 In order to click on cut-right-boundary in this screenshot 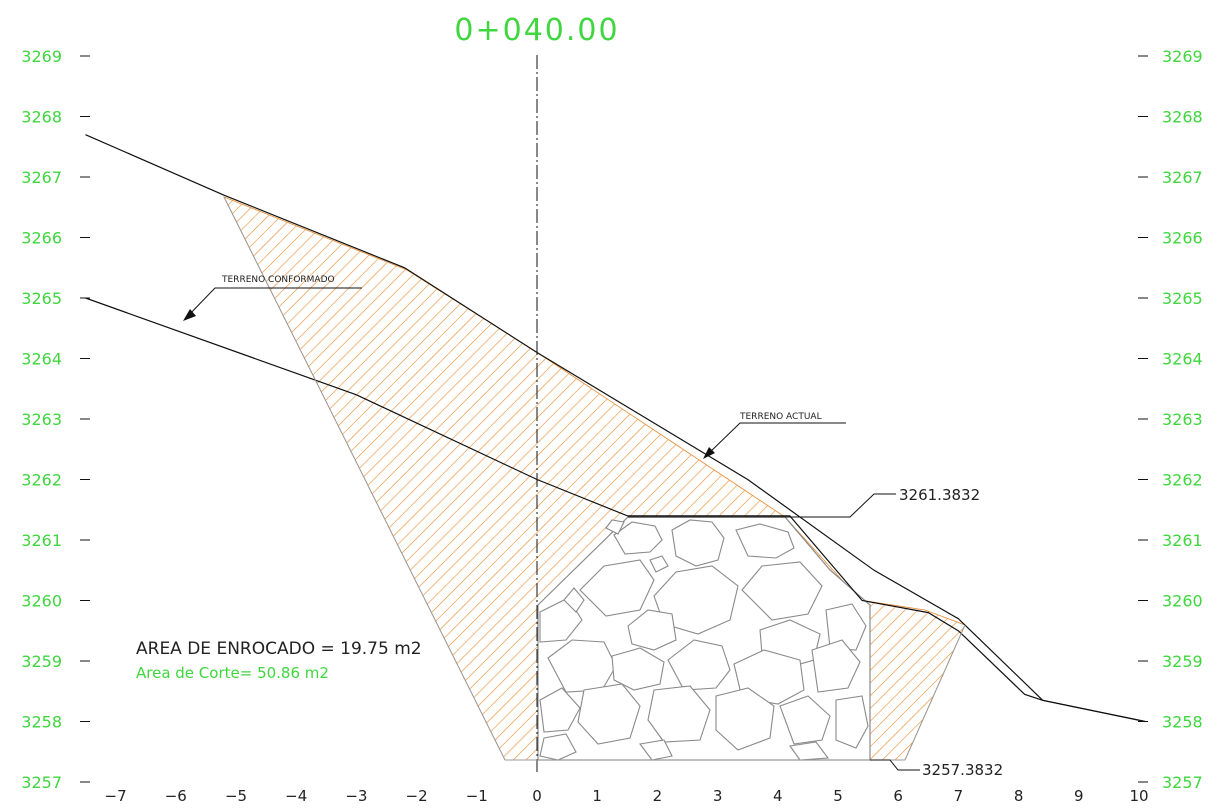, I will do `click(935, 692)`.